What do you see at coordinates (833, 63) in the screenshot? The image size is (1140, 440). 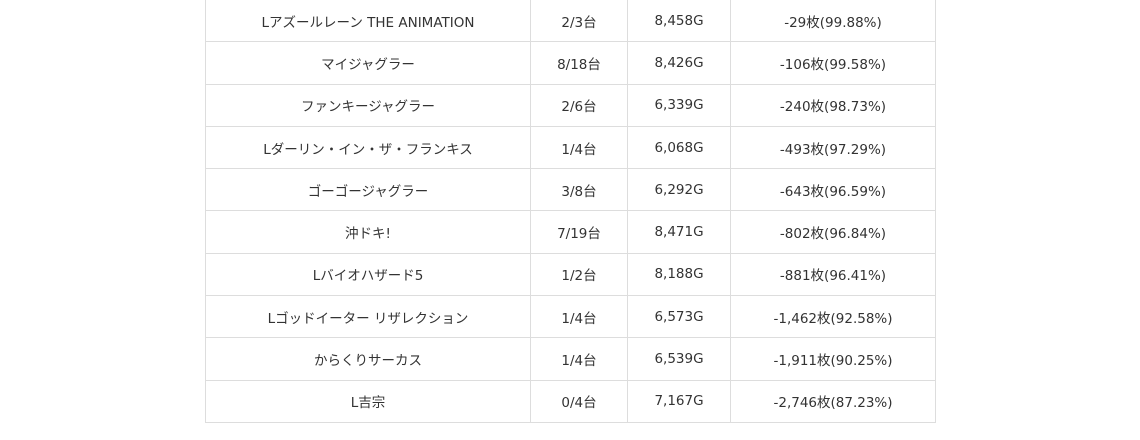 I see `coin-diff-cell: -106枚(99.58%)` at bounding box center [833, 63].